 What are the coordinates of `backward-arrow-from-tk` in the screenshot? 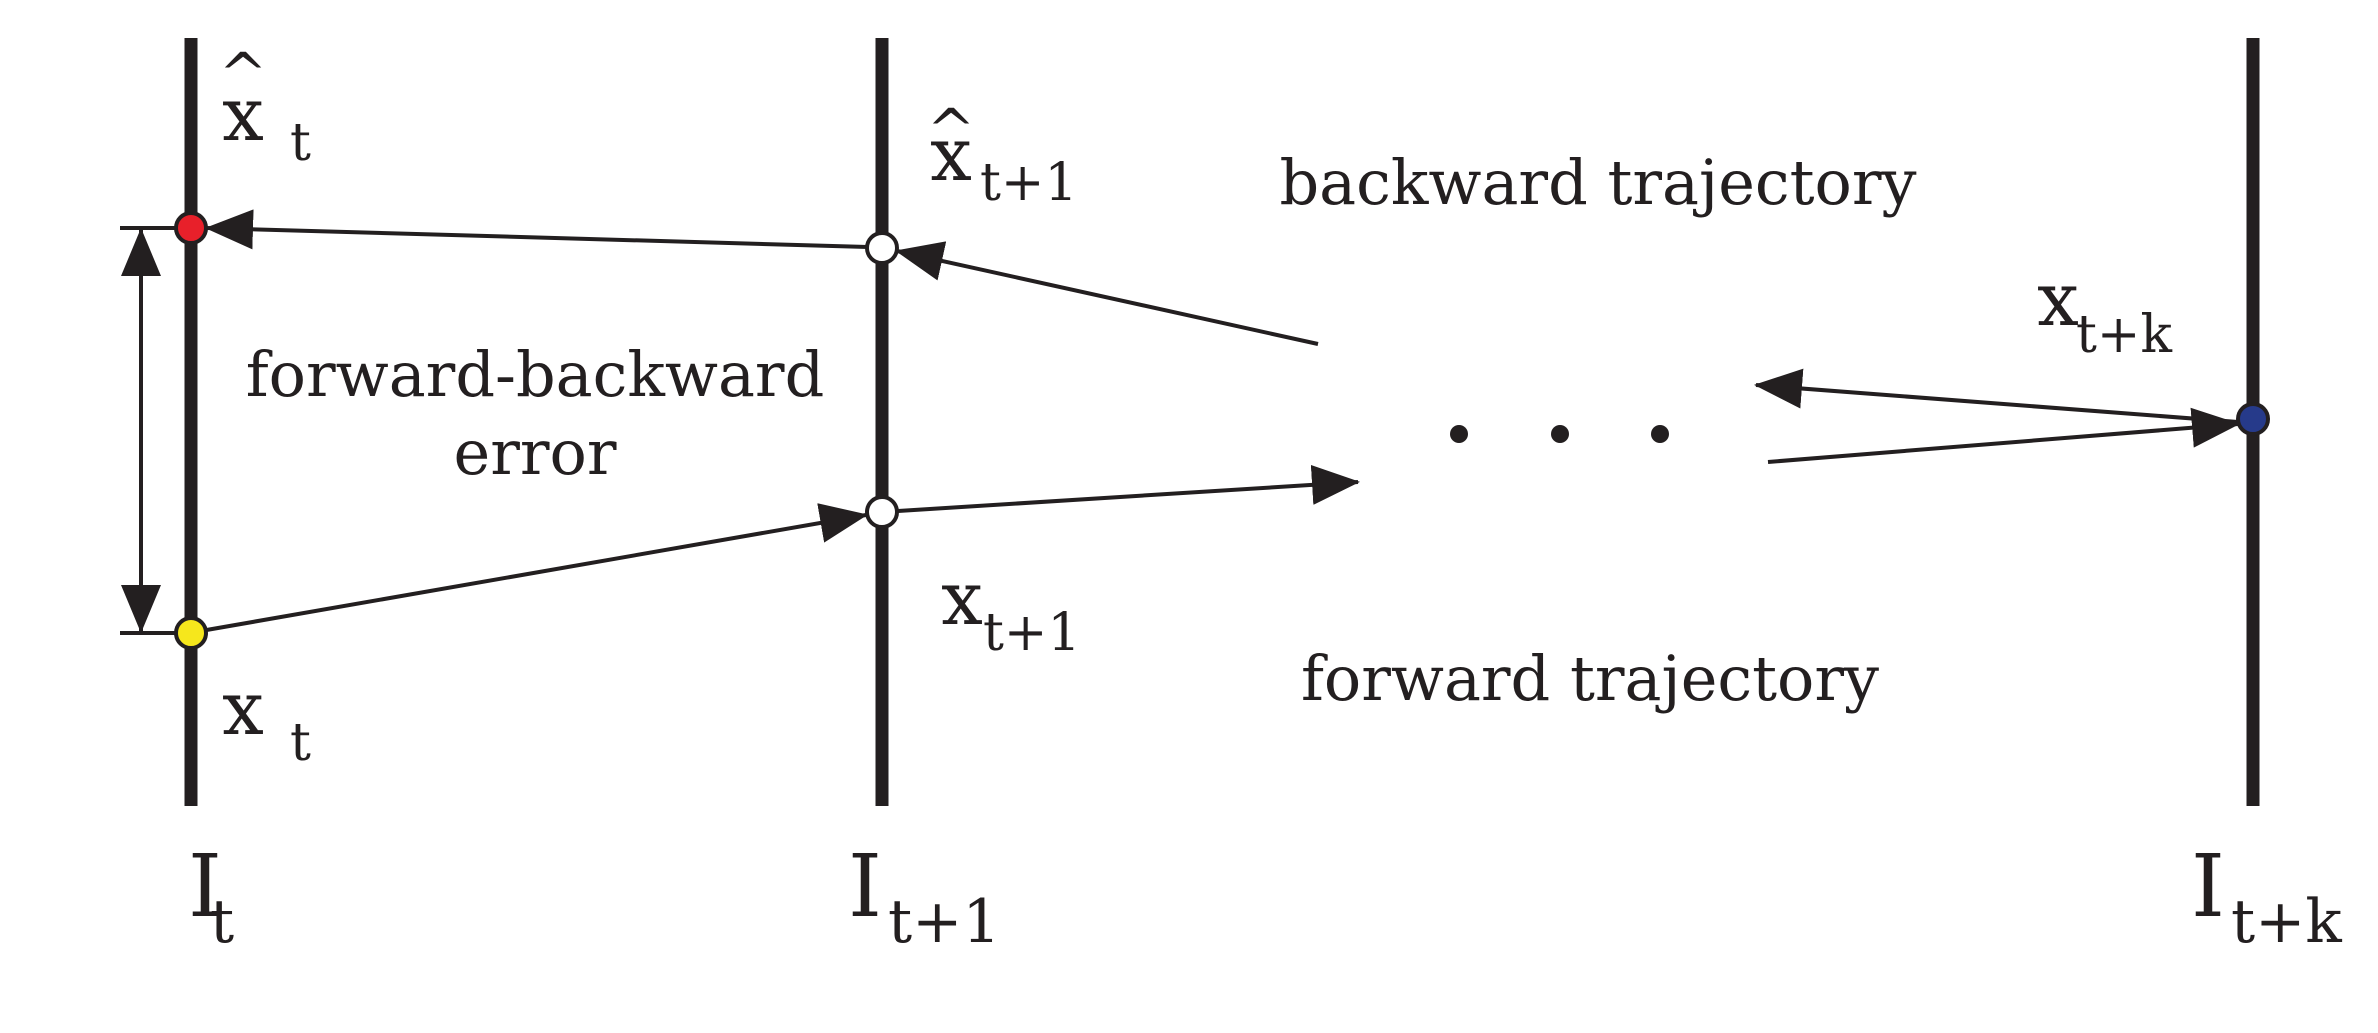 It's located at (1996, 396).